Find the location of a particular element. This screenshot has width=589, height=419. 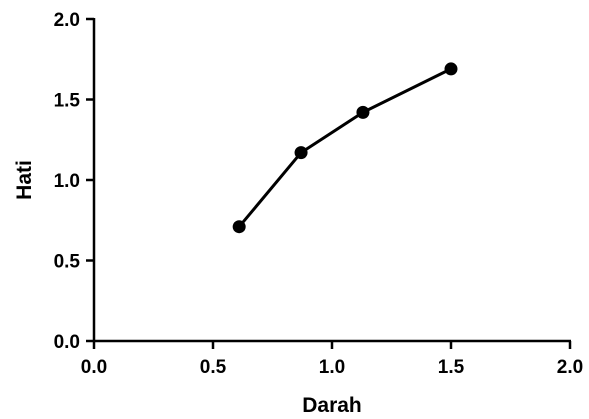

y-axis-ticks: 0.0 0.5 1.0 1.5 2.0 is located at coordinates (74, 181).